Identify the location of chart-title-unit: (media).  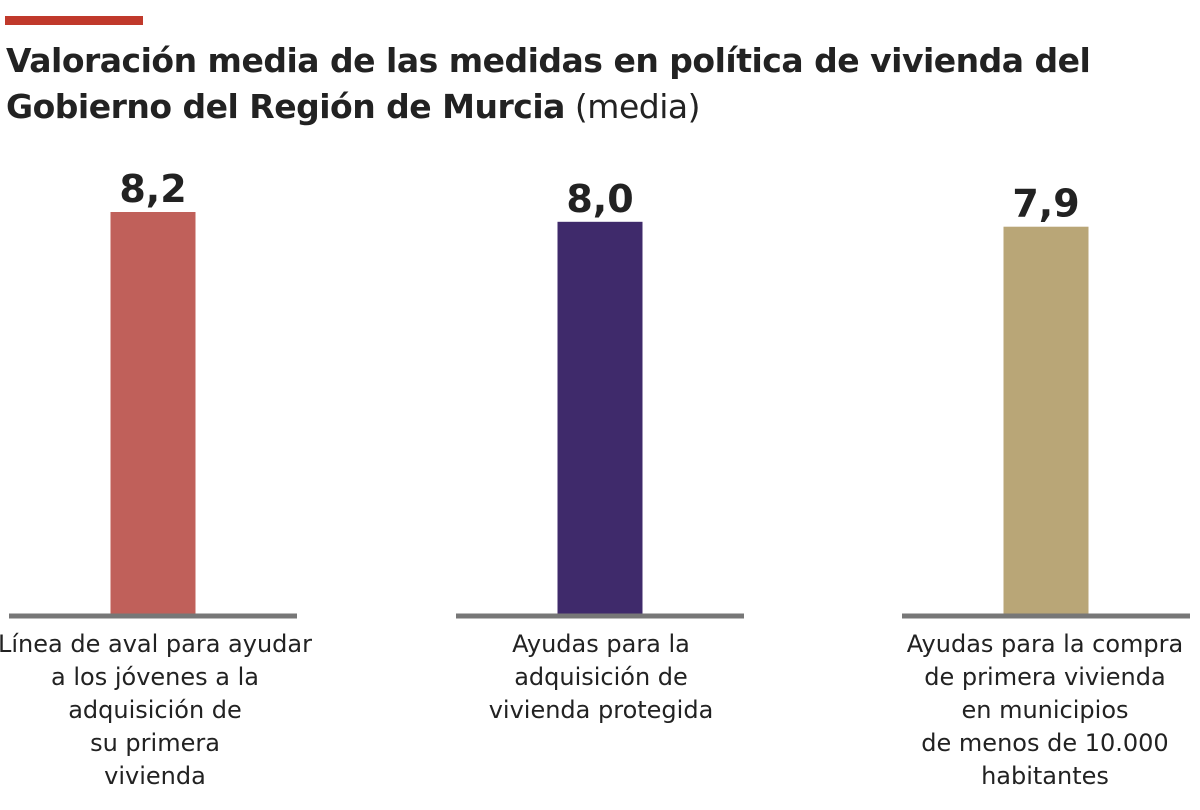
(632, 106).